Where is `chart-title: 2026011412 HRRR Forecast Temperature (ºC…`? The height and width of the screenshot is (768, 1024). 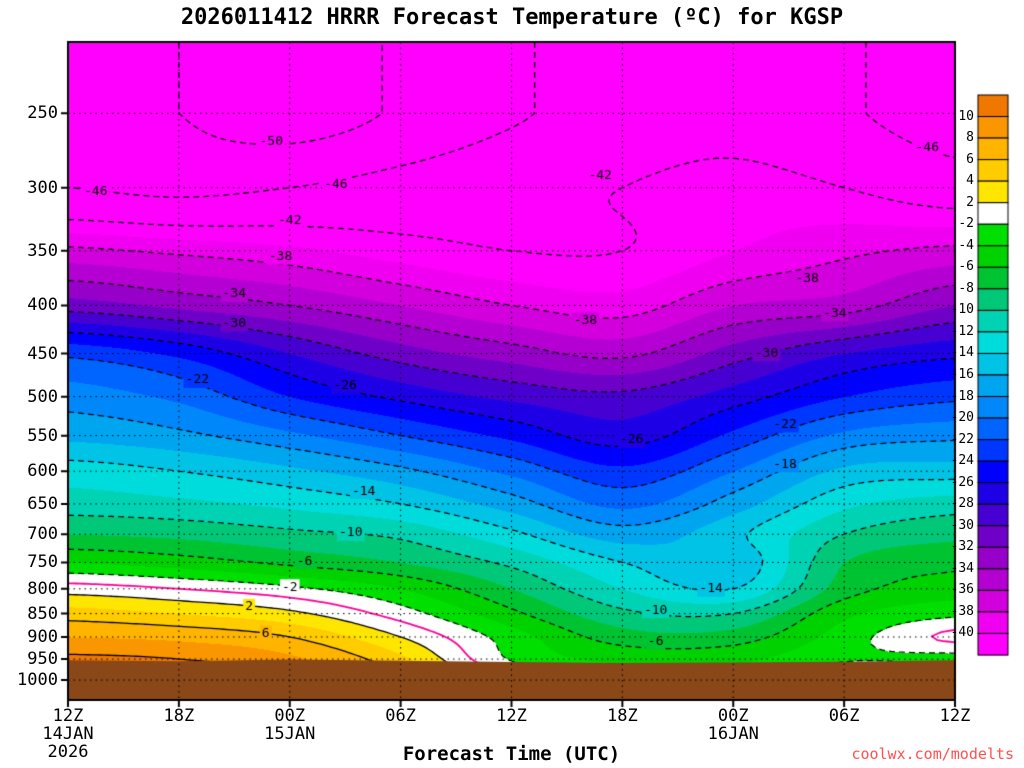
chart-title: 2026011412 HRRR Forecast Temperature (ºC… is located at coordinates (512, 17).